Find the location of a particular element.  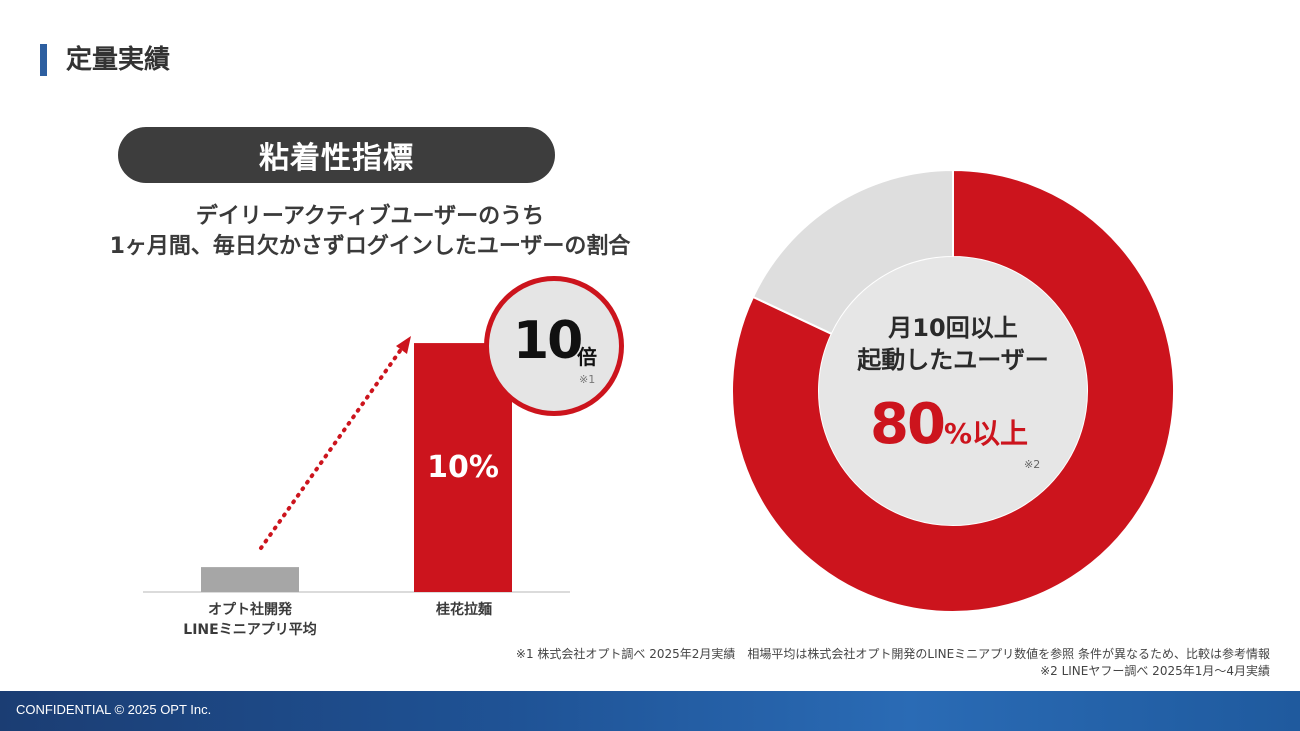

donut-center-number: 80 is located at coordinates (908, 424).